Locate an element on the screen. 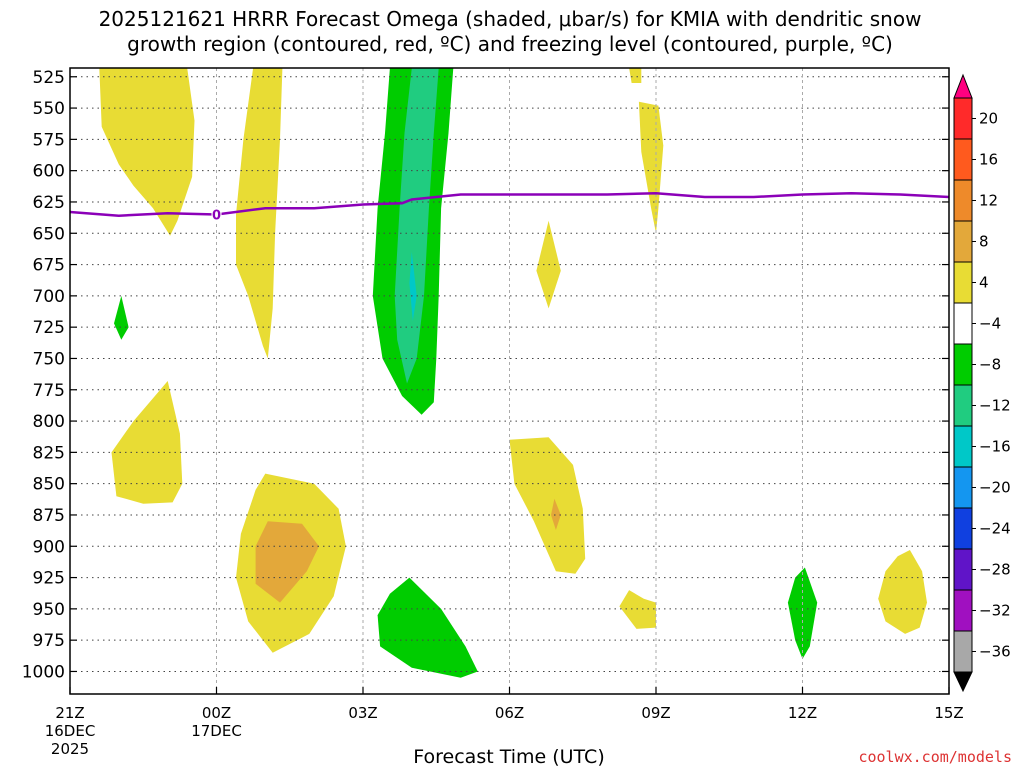 Image resolution: width=1024 pixels, height=768 pixels. colorbar-label-2: 12 is located at coordinates (988, 201).